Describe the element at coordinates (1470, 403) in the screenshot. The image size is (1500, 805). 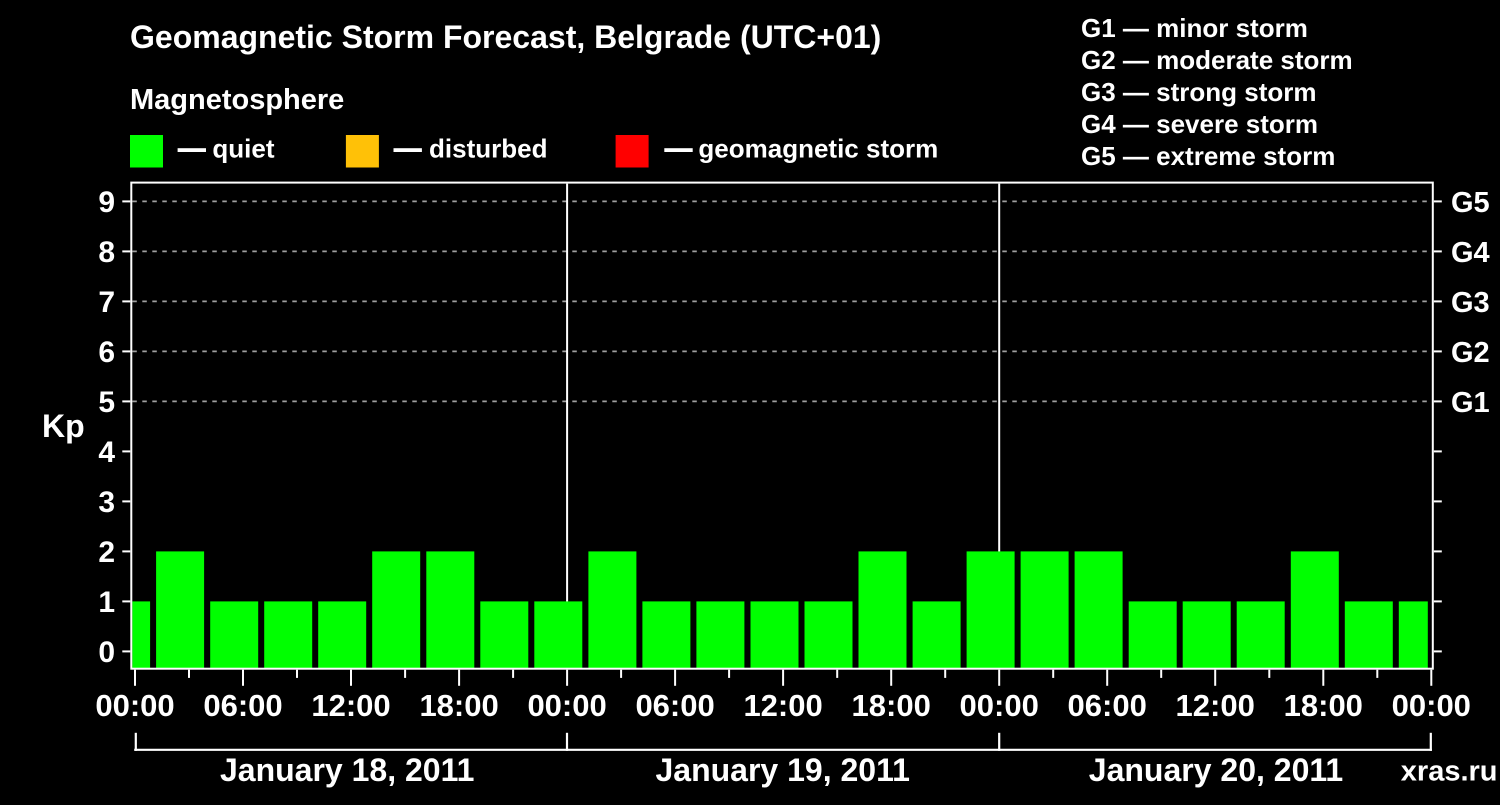
I see `svg-text: G1` at that location.